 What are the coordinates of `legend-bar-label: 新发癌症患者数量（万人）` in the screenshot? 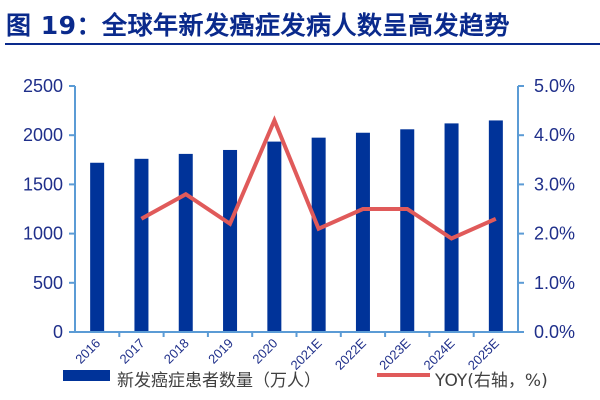 It's located at (219, 381).